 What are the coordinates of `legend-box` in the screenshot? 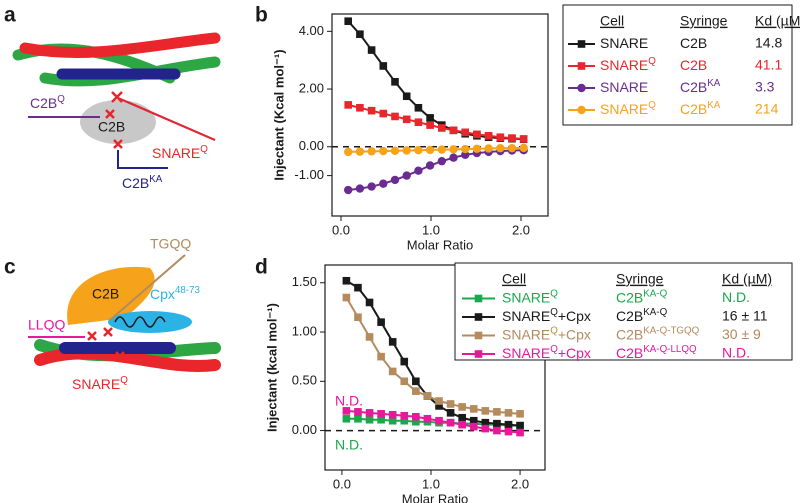 It's located at (623, 311).